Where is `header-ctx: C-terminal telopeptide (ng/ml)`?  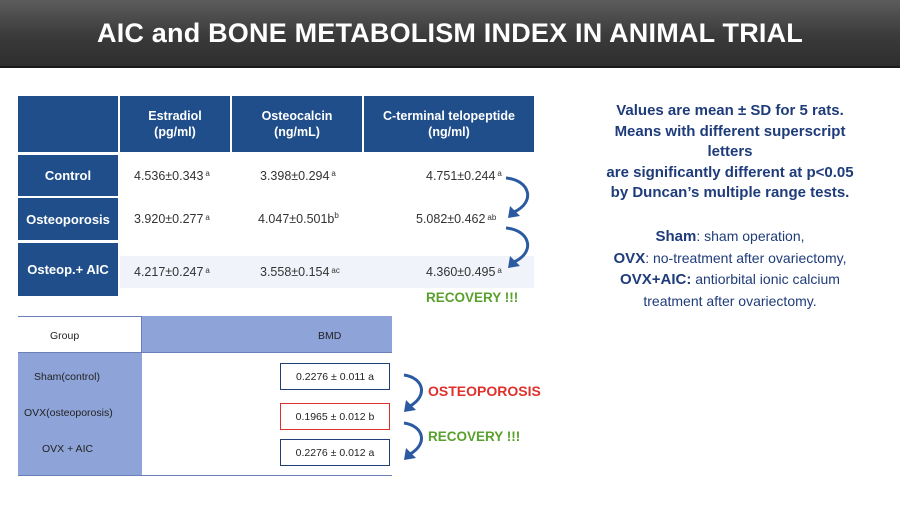 header-ctx: C-terminal telopeptide (ng/ml) is located at coordinates (449, 124).